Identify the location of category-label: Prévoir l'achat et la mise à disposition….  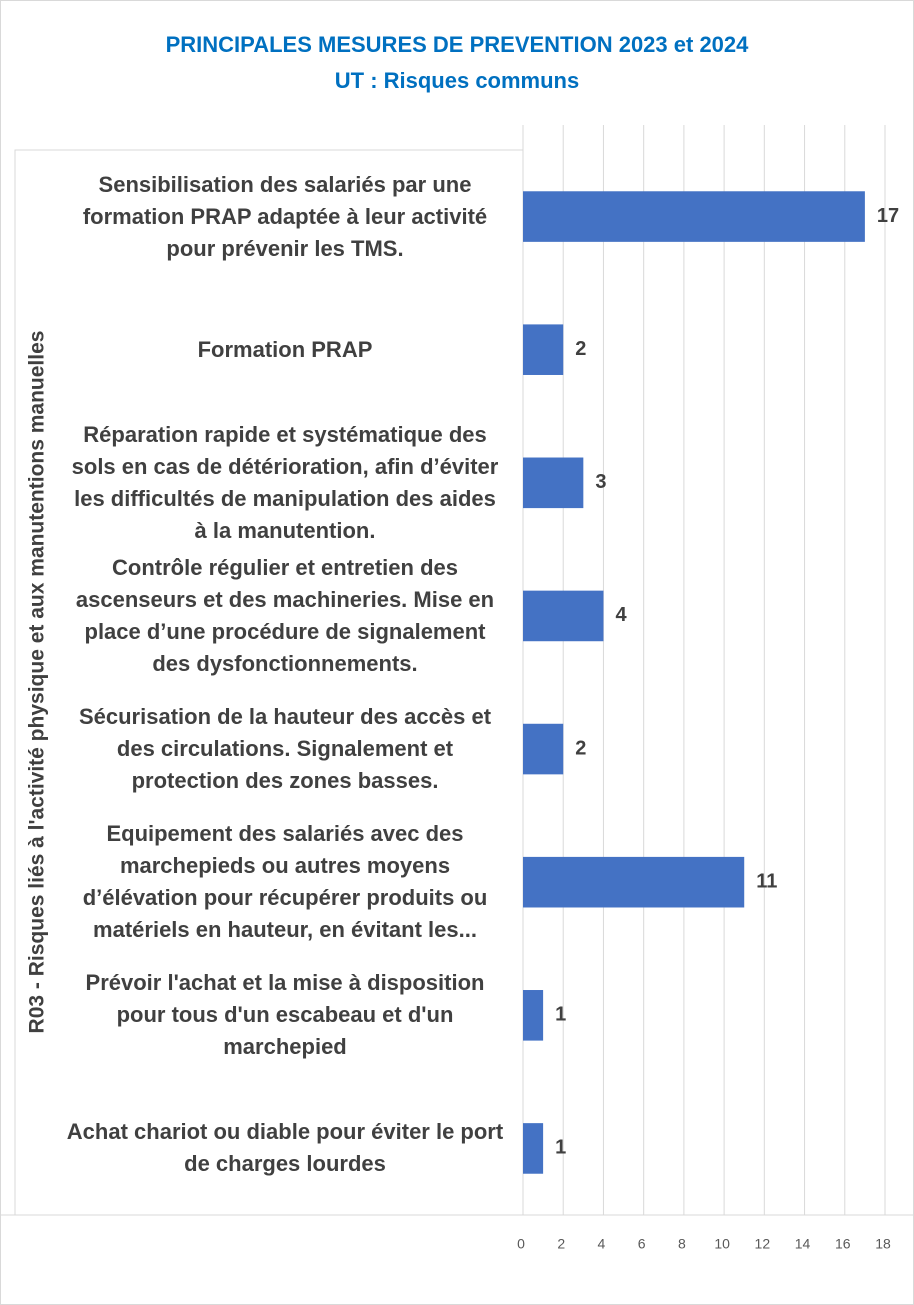
(285, 1015).